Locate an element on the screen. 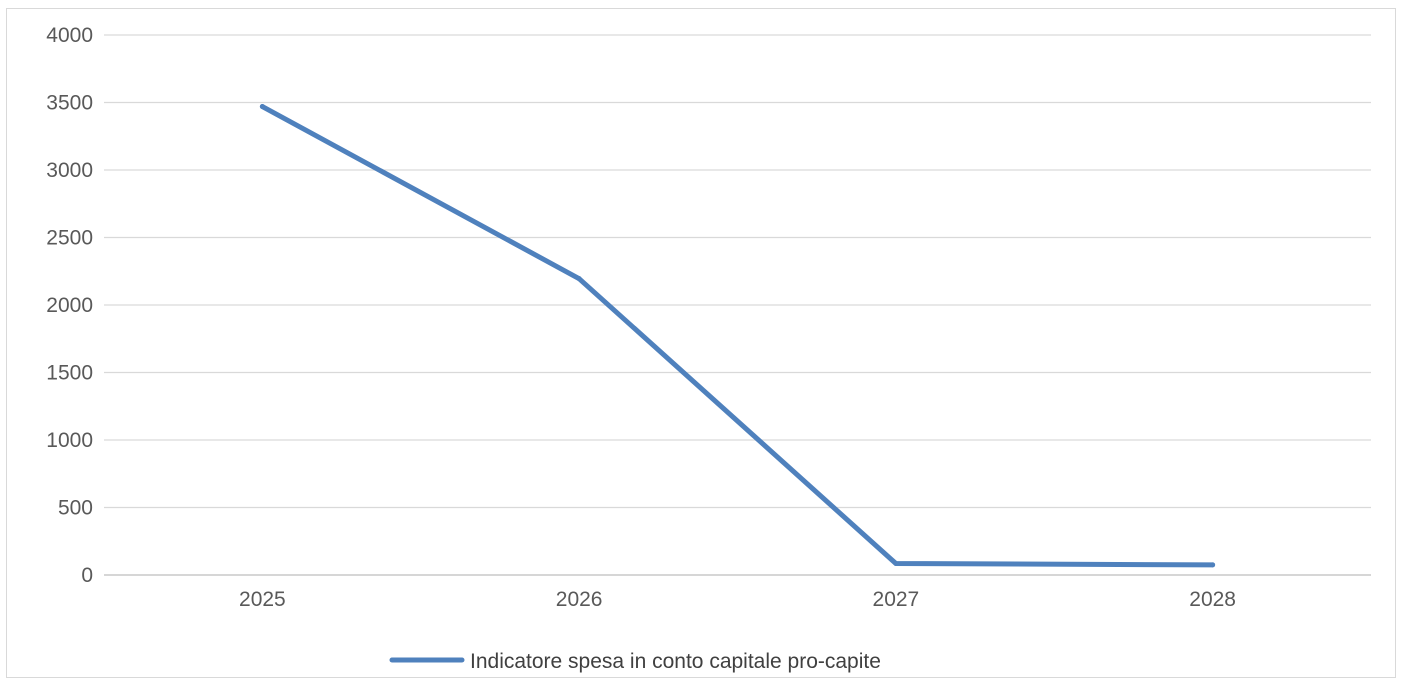 This screenshot has height=678, width=1403. y-tick-label: 3500 is located at coordinates (69, 103).